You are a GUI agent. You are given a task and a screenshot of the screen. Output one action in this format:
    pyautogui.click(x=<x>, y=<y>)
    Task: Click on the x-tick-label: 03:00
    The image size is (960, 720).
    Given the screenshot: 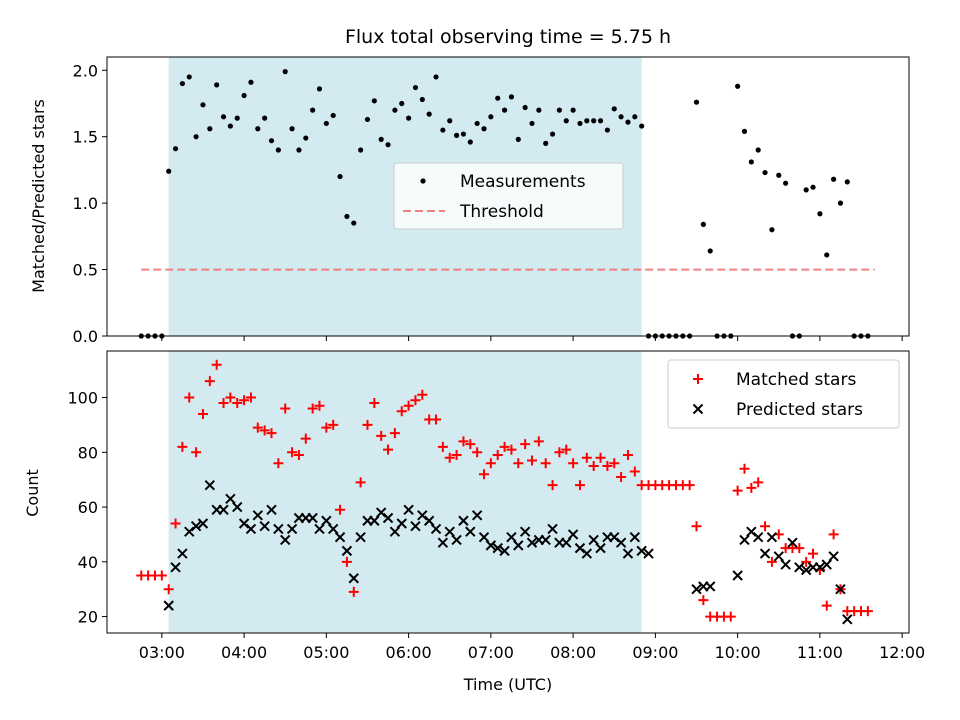 What is the action you would take?
    pyautogui.click(x=162, y=652)
    